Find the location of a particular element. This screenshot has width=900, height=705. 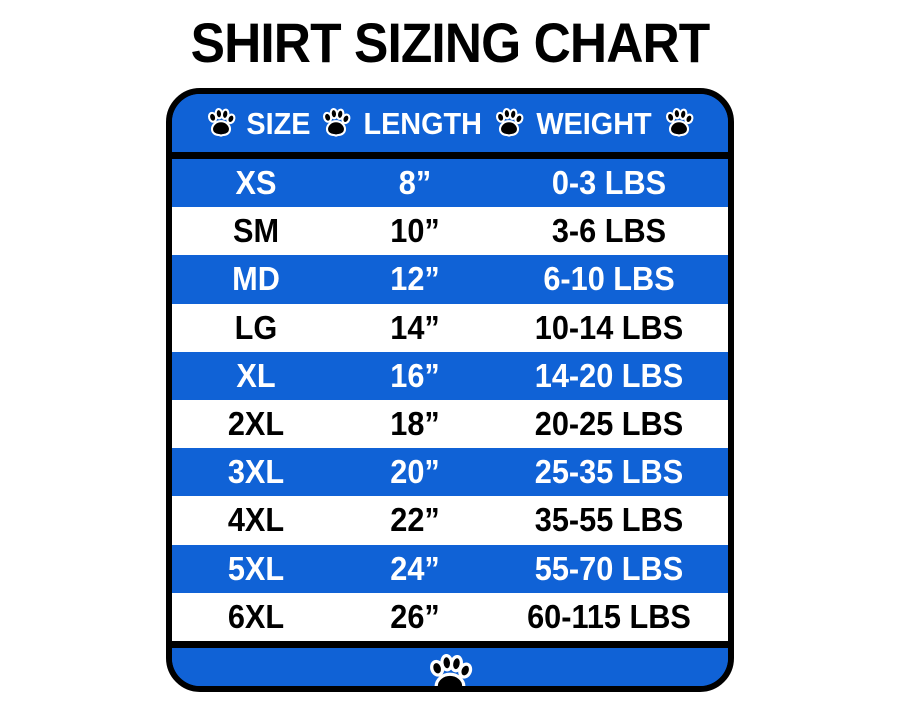

table-row: SM 10” 3-6 LBS is located at coordinates (450, 231).